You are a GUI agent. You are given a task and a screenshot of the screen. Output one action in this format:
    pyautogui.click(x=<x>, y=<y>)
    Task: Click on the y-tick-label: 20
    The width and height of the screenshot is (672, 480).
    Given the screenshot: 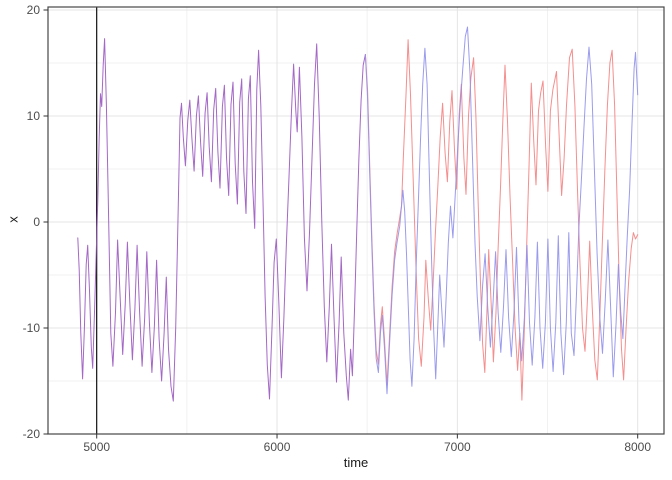 What is the action you would take?
    pyautogui.click(x=34, y=10)
    